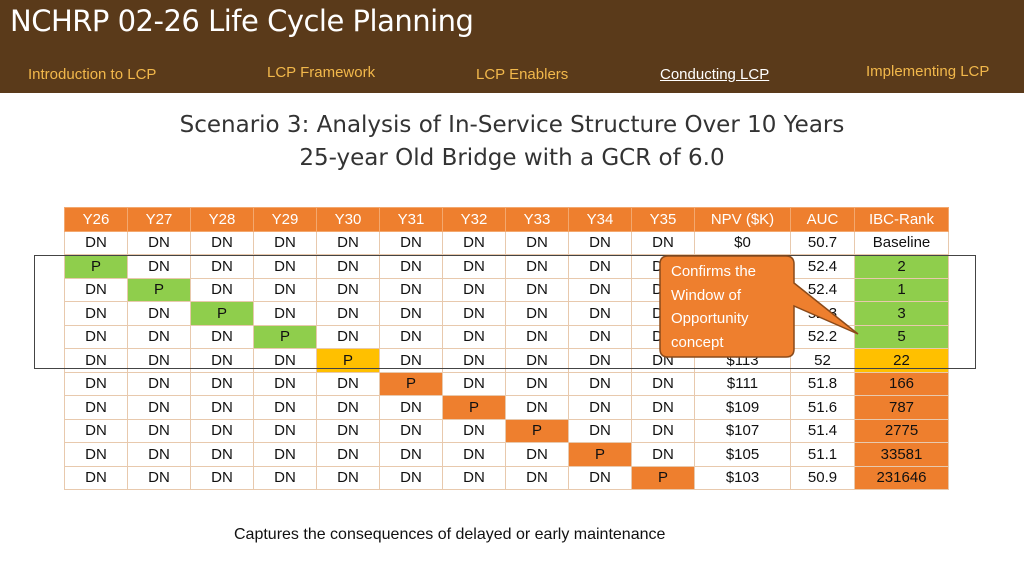 The height and width of the screenshot is (576, 1024). I want to click on table-cell: 50.7, so click(822, 242).